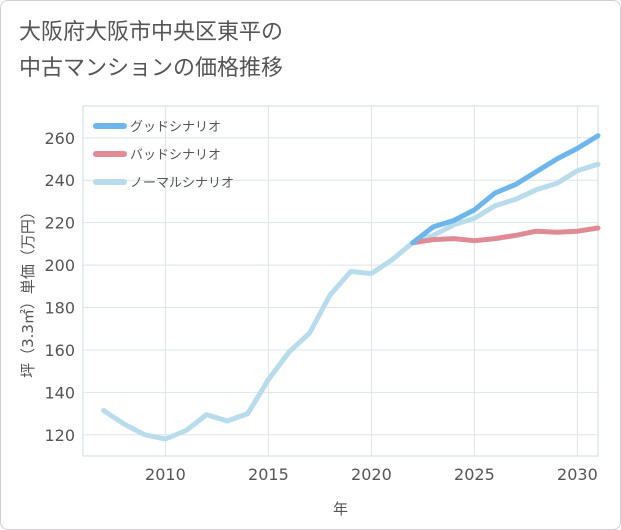 Image resolution: width=621 pixels, height=530 pixels. Describe the element at coordinates (175, 155) in the screenshot. I see `legend-label: バッドシナリオ` at that location.